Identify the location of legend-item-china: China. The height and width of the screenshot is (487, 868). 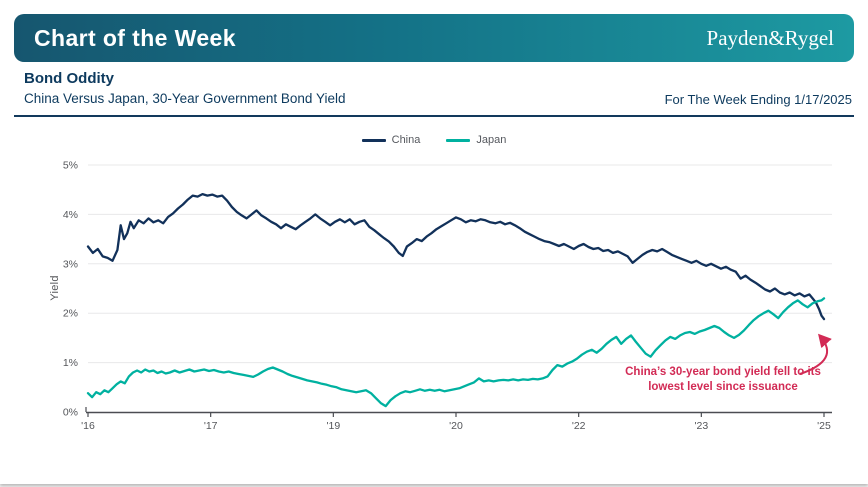
(391, 140).